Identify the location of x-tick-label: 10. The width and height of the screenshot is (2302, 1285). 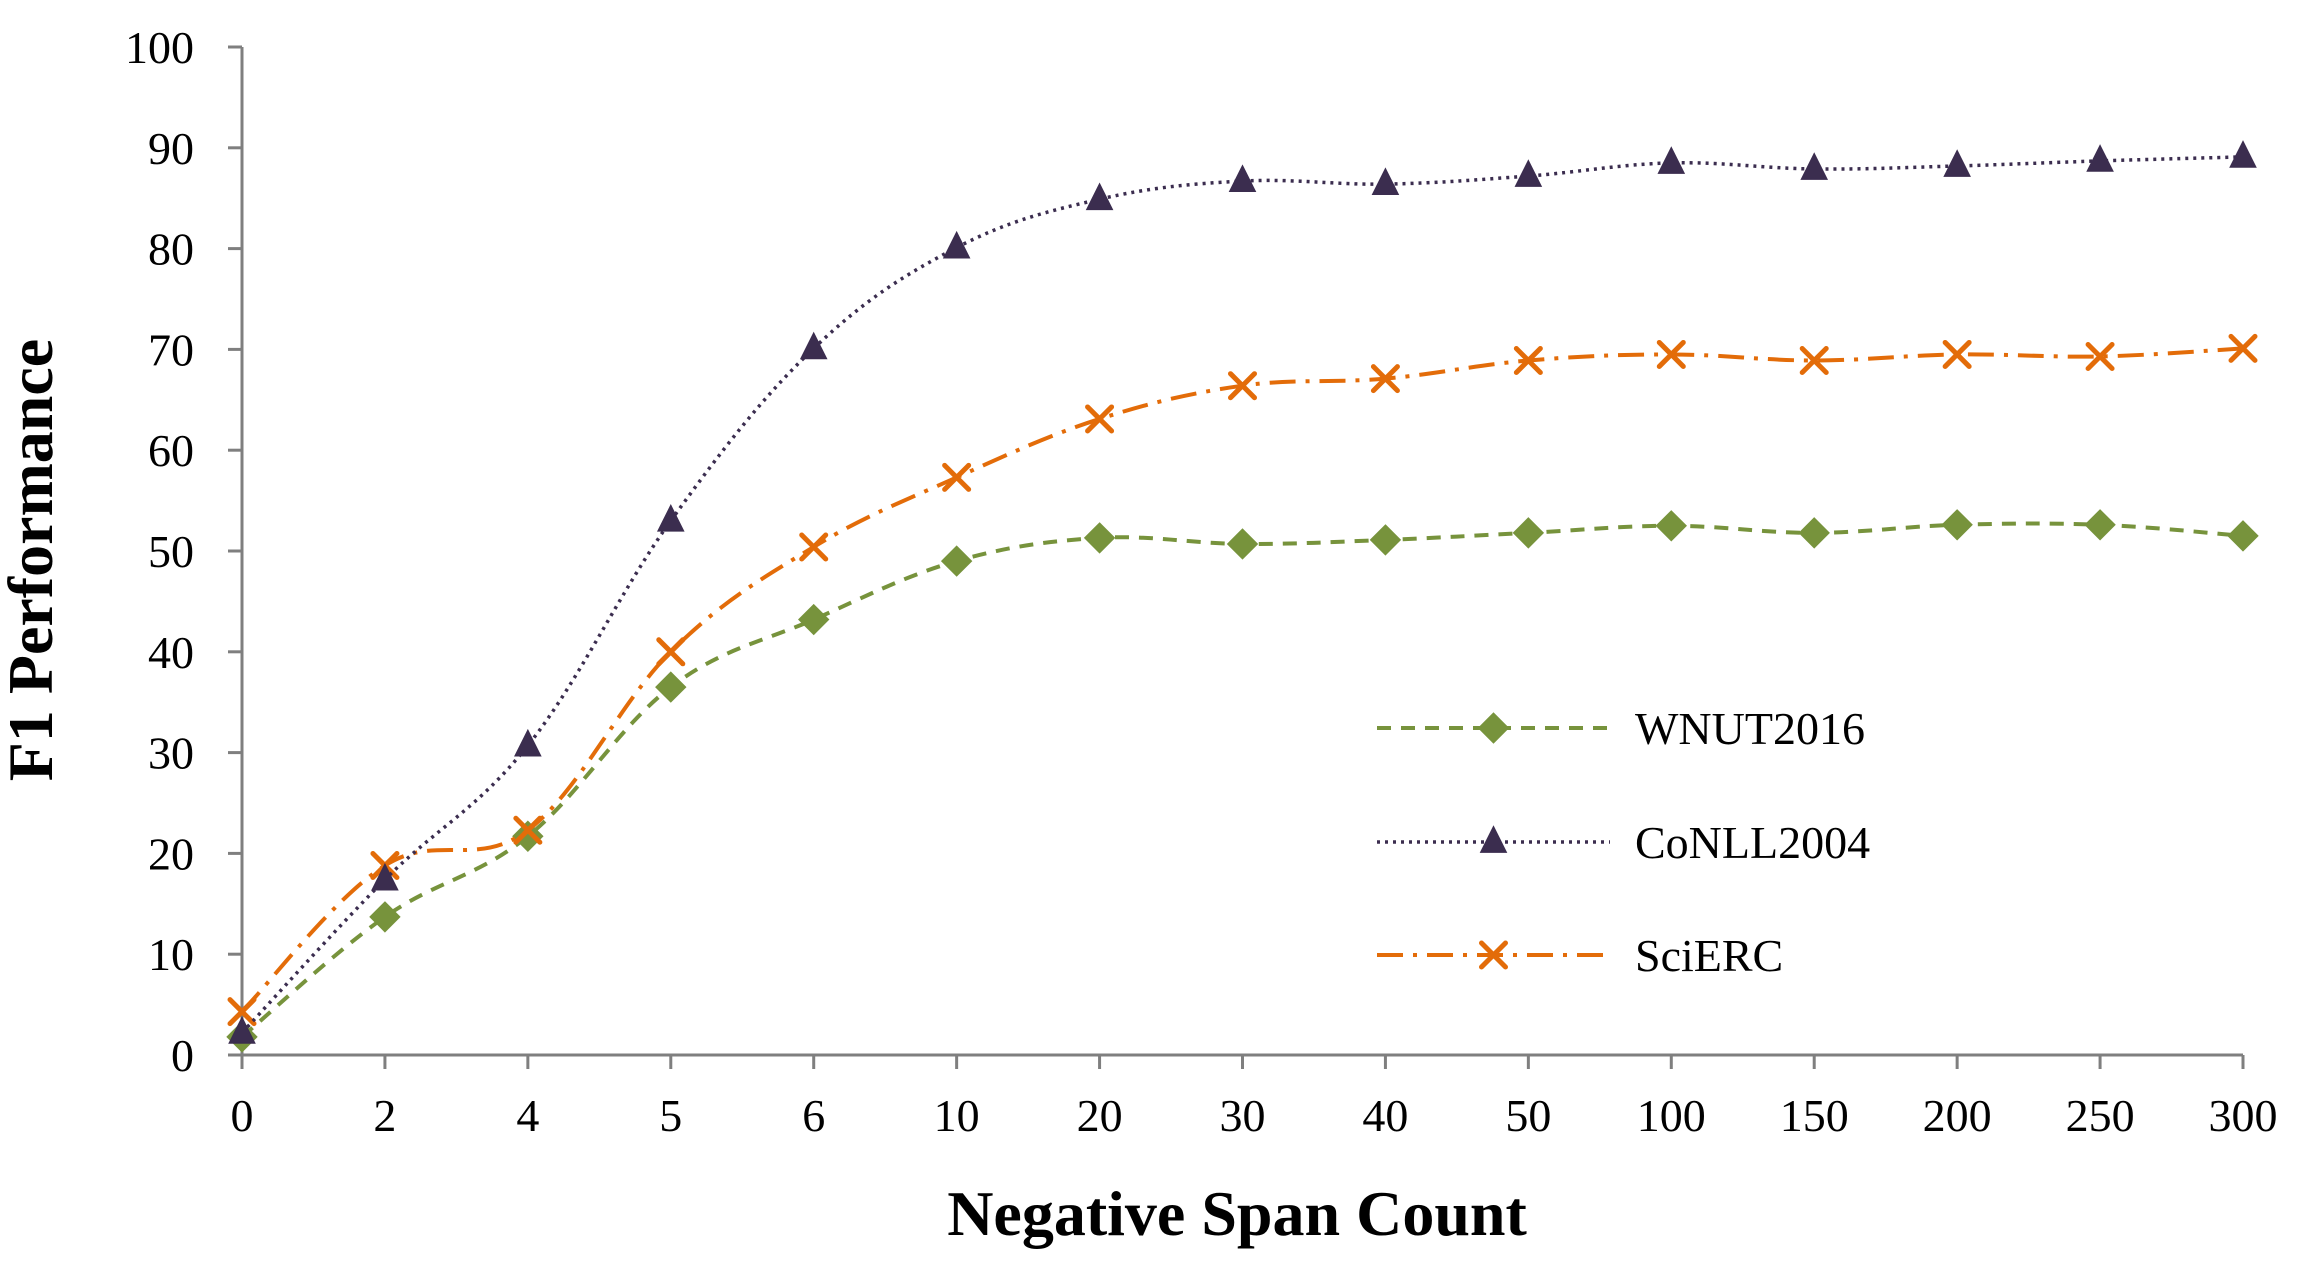
(957, 1115).